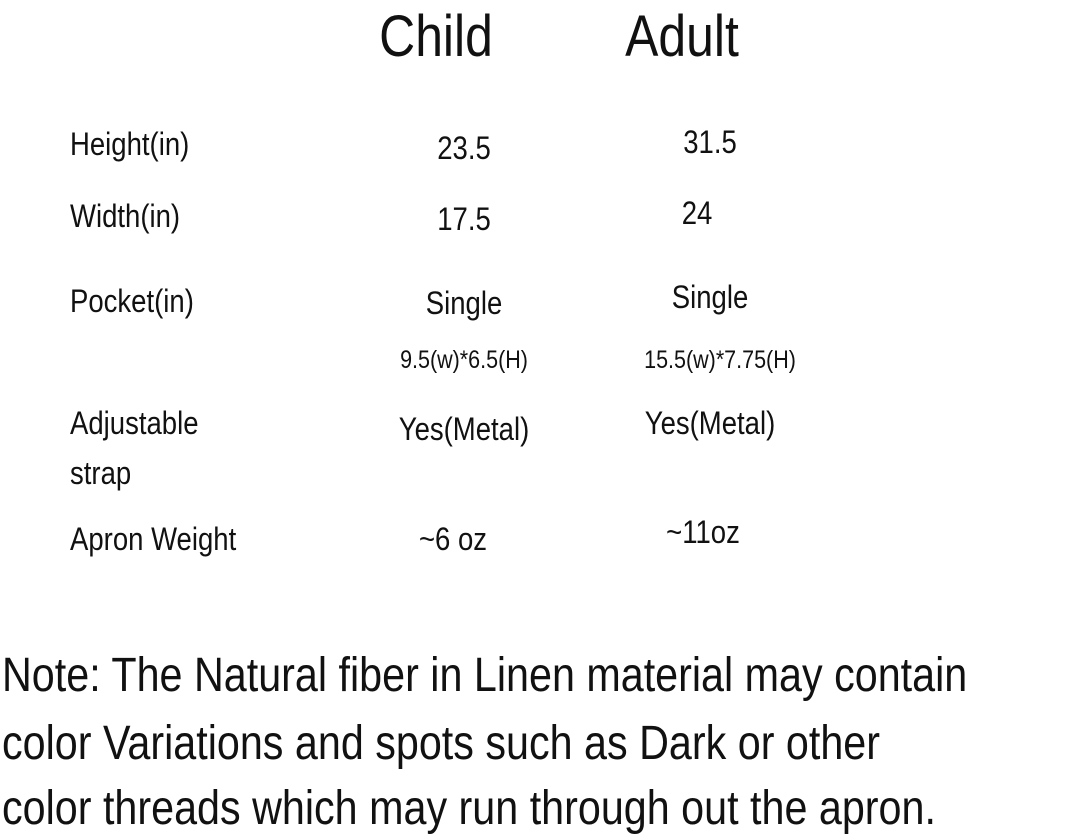  What do you see at coordinates (464, 219) in the screenshot?
I see `child-width: 17.5` at bounding box center [464, 219].